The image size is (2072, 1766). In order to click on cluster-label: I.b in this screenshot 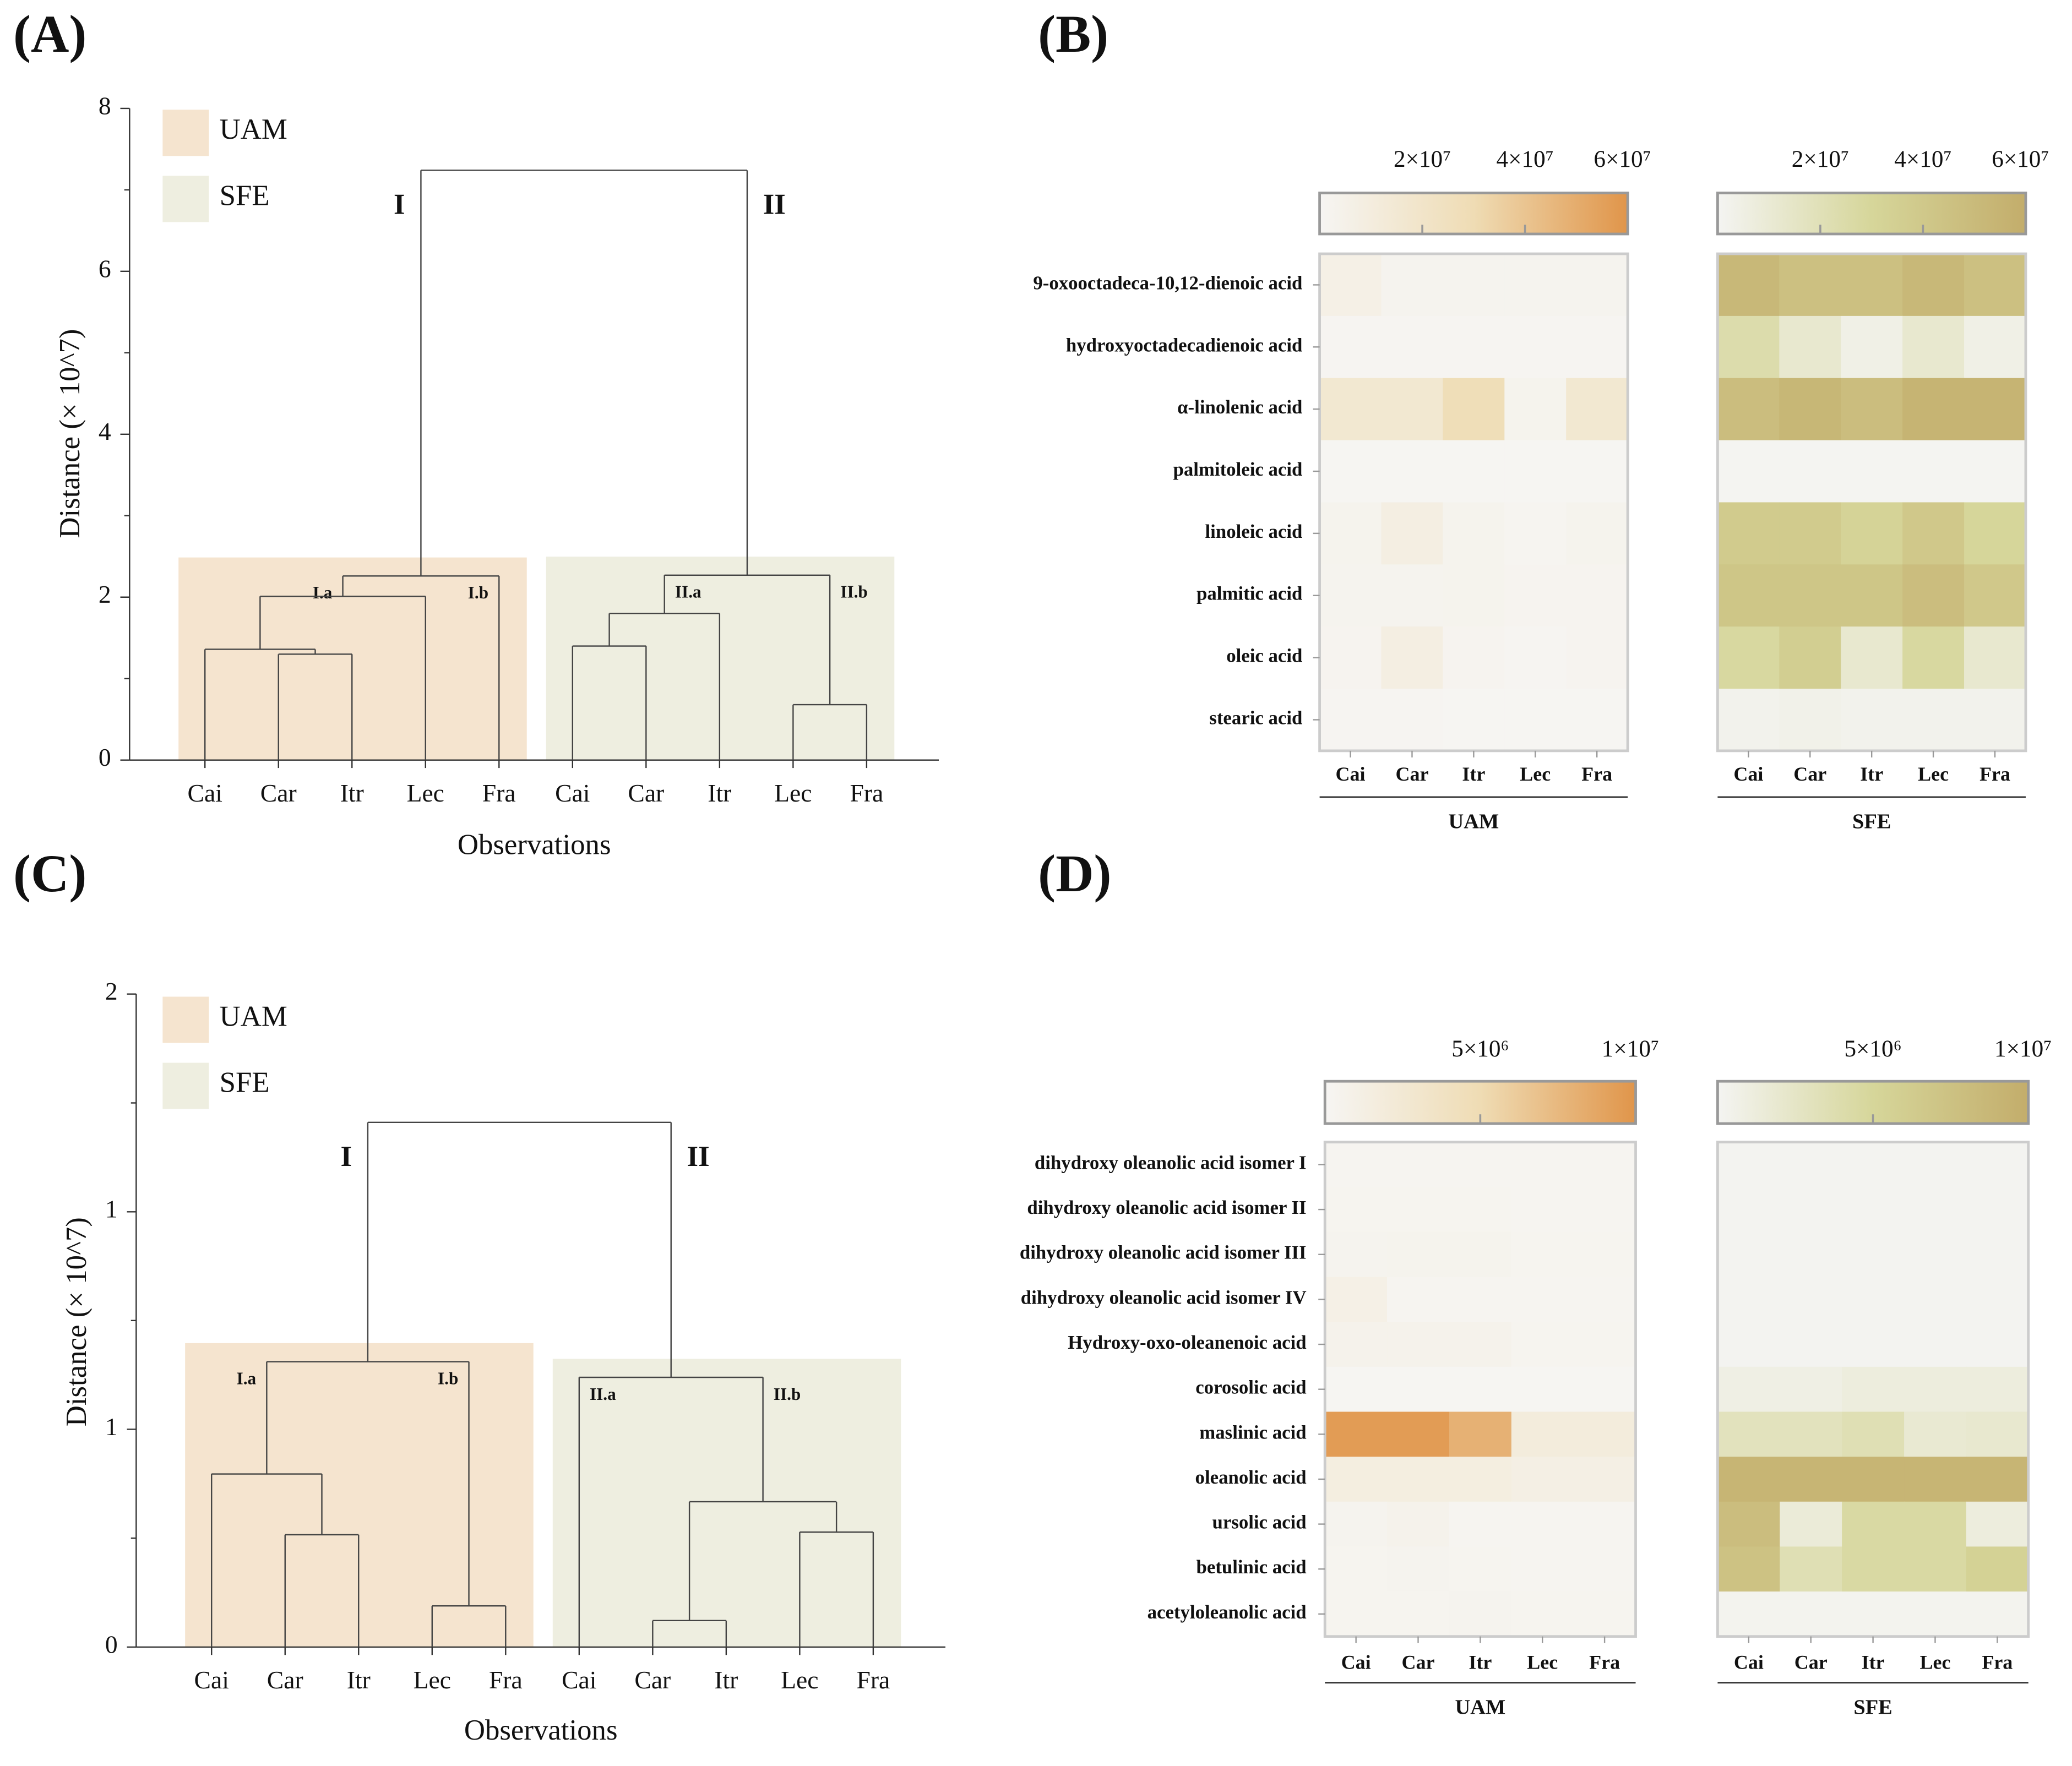, I will do `click(448, 1378)`.